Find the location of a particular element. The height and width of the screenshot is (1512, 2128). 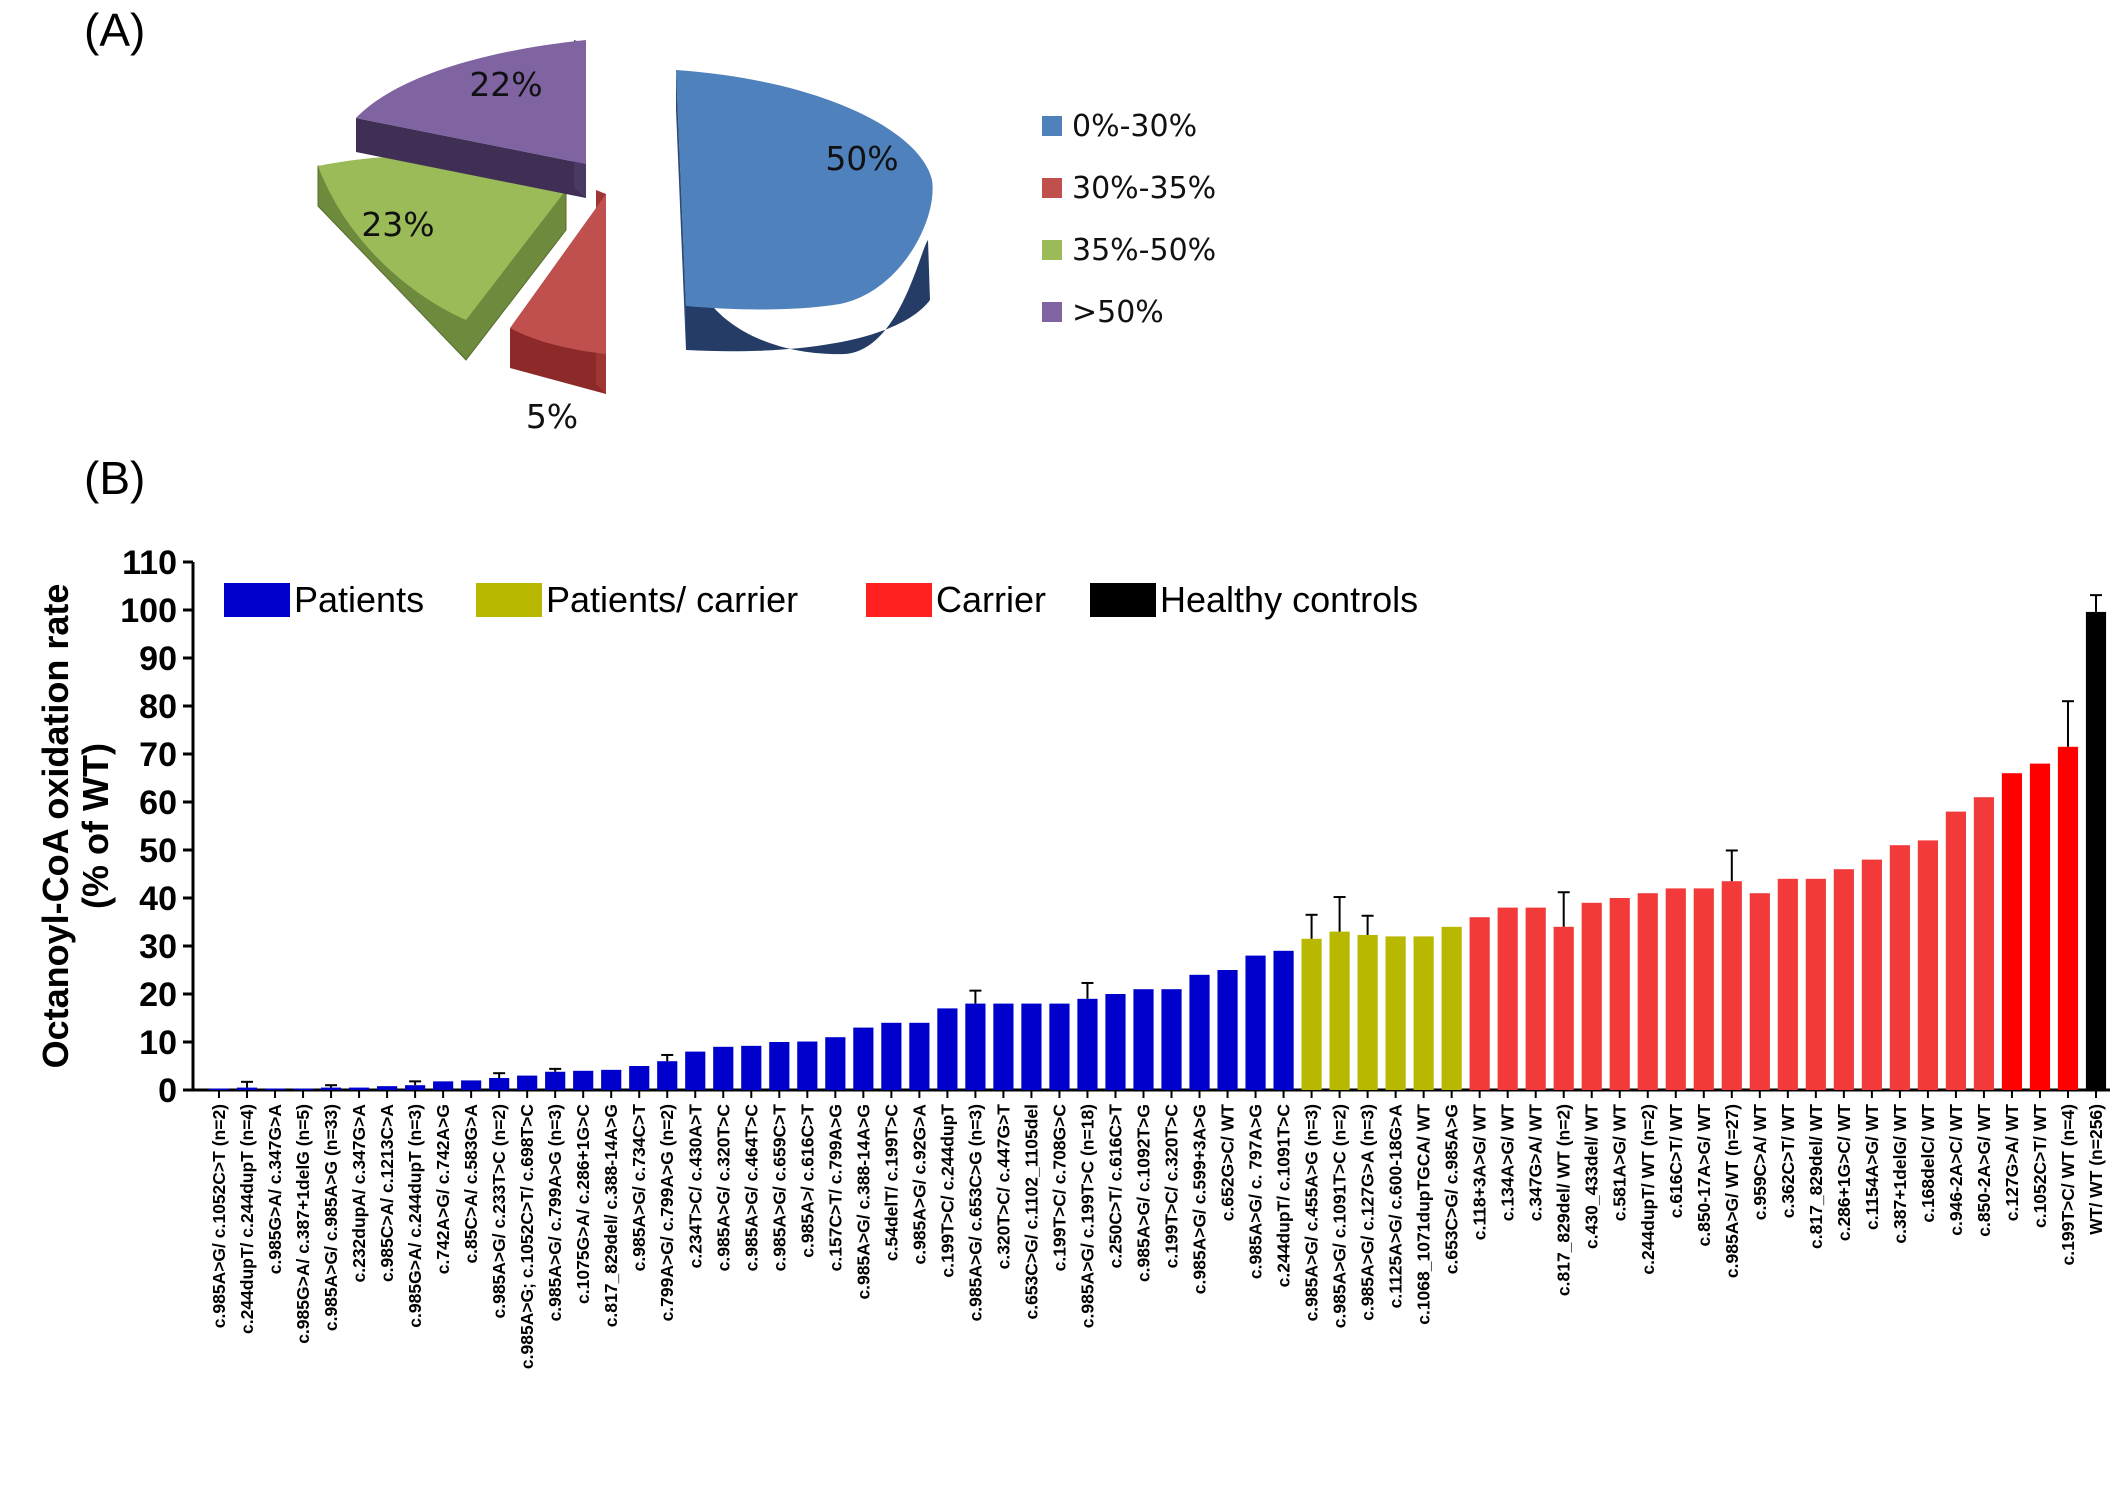

x-tick-label: c.985A>G/ c.233T>C (n=2) is located at coordinates (499, 1211).